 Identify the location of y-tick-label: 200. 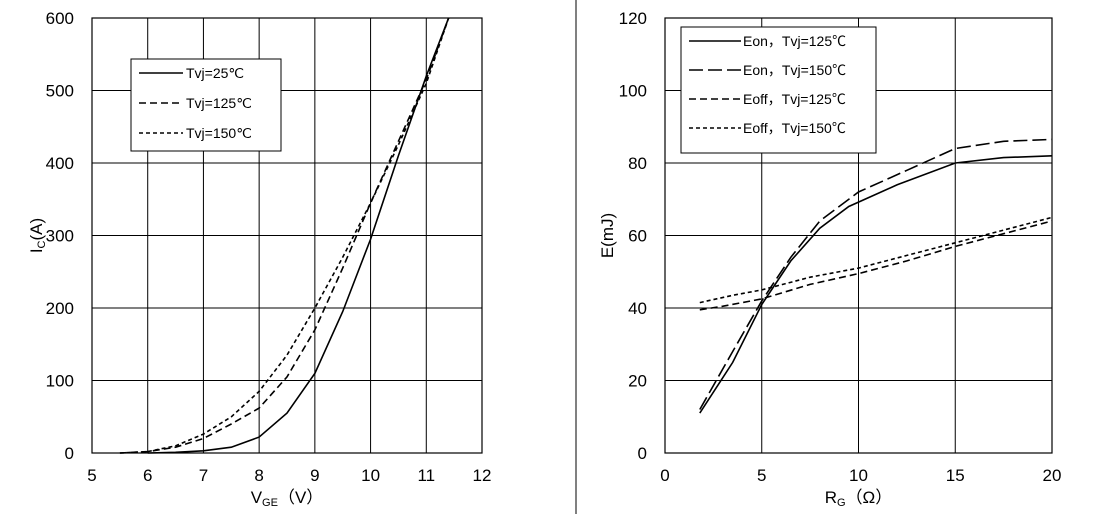
(60, 308).